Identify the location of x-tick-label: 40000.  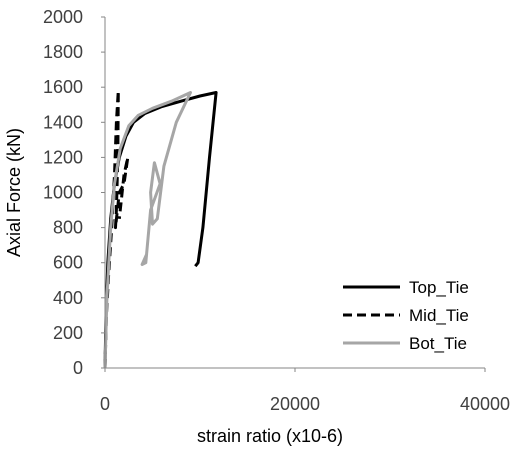
(485, 404).